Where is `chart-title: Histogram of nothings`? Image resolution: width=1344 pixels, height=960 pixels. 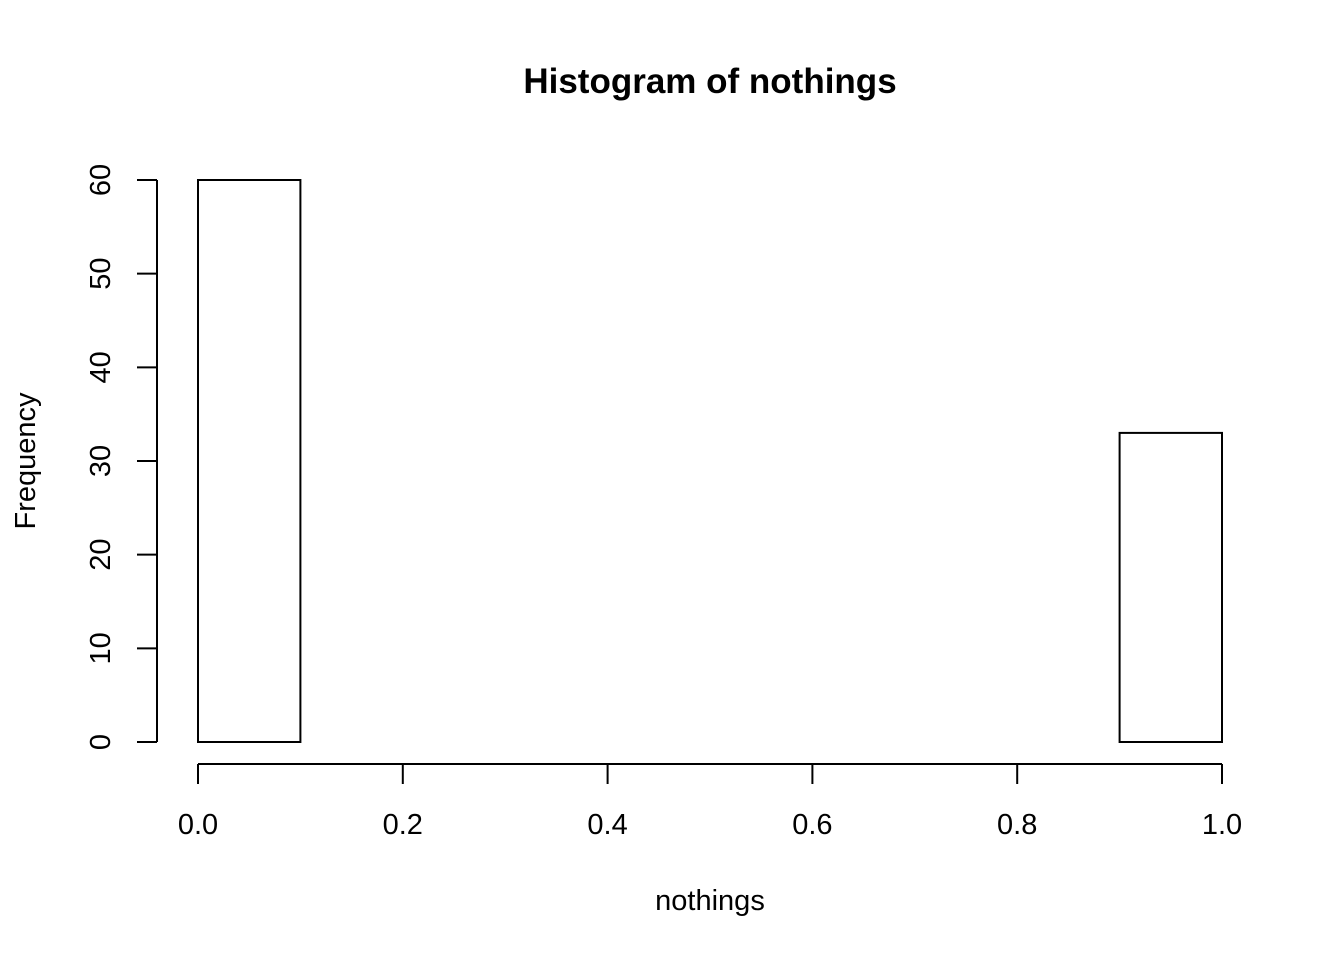 chart-title: Histogram of nothings is located at coordinates (709, 81).